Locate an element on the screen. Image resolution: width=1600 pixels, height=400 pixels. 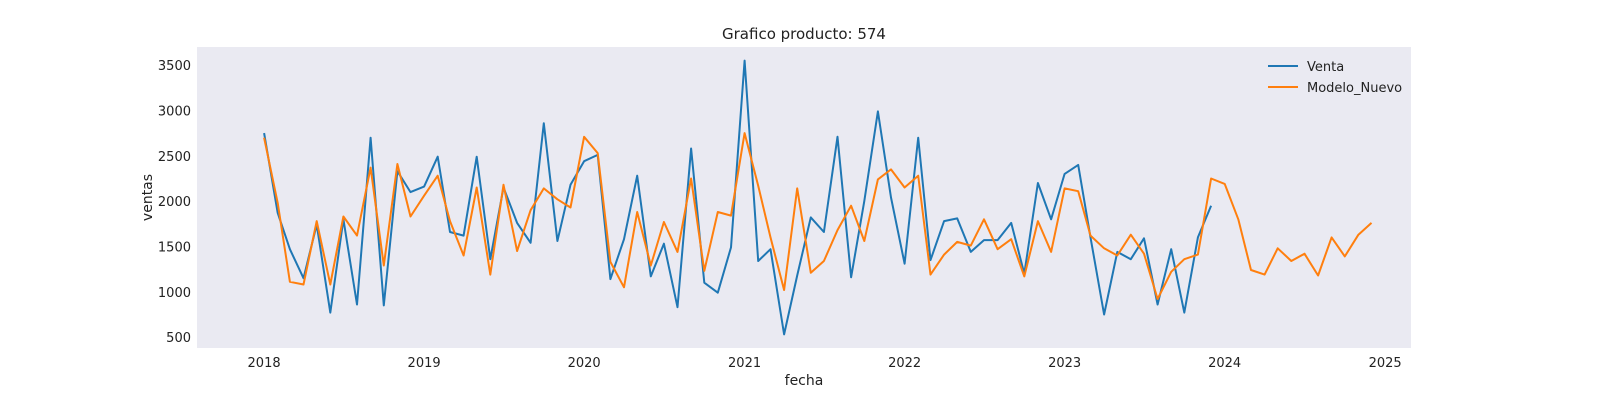
x-tick-label: 2023 is located at coordinates (1064, 363).